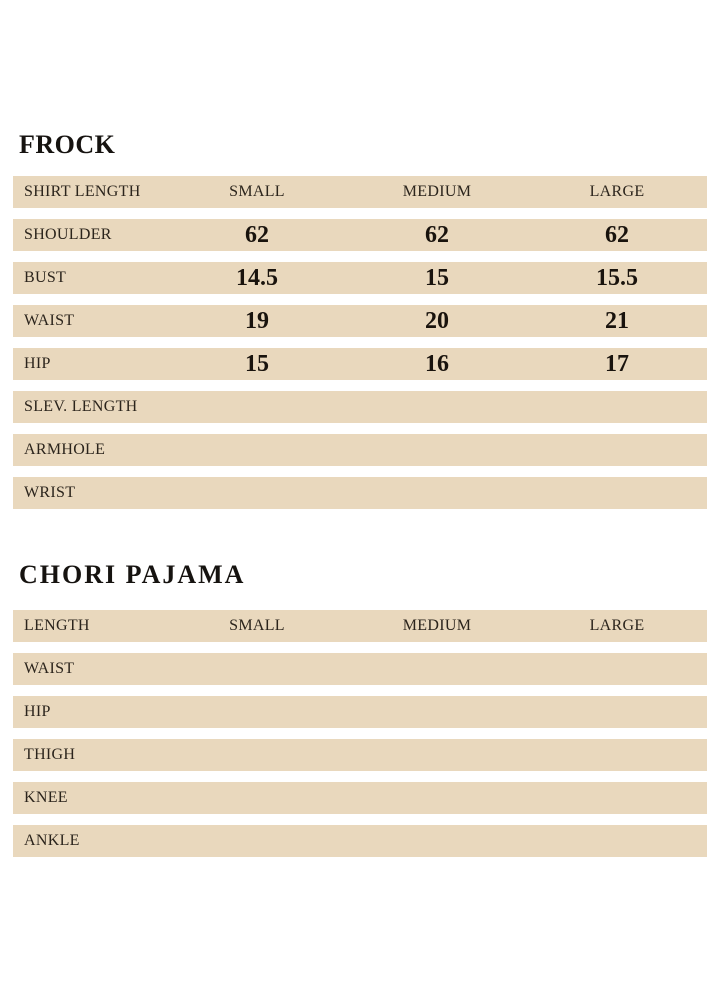 Image resolution: width=720 pixels, height=1002 pixels. What do you see at coordinates (360, 755) in the screenshot?
I see `table-row-thigh: THIGH` at bounding box center [360, 755].